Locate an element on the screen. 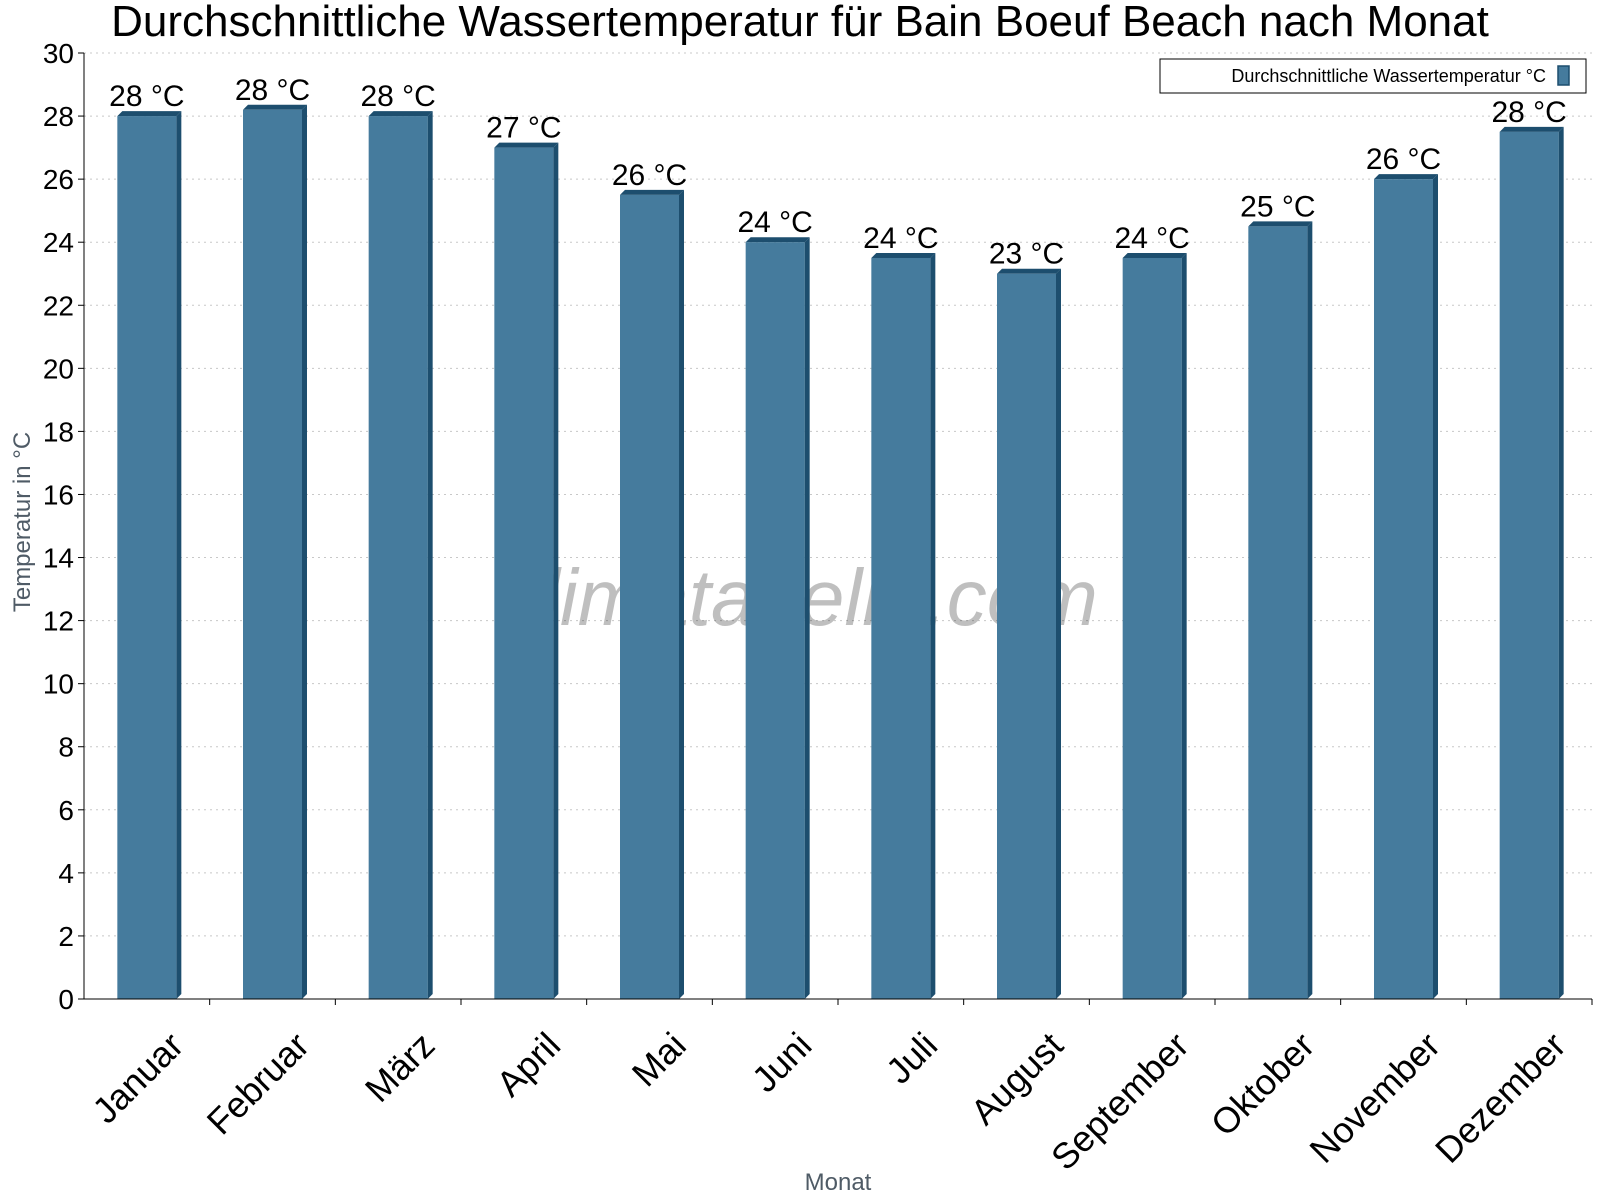  x-tick-label: November is located at coordinates (1374, 1097).